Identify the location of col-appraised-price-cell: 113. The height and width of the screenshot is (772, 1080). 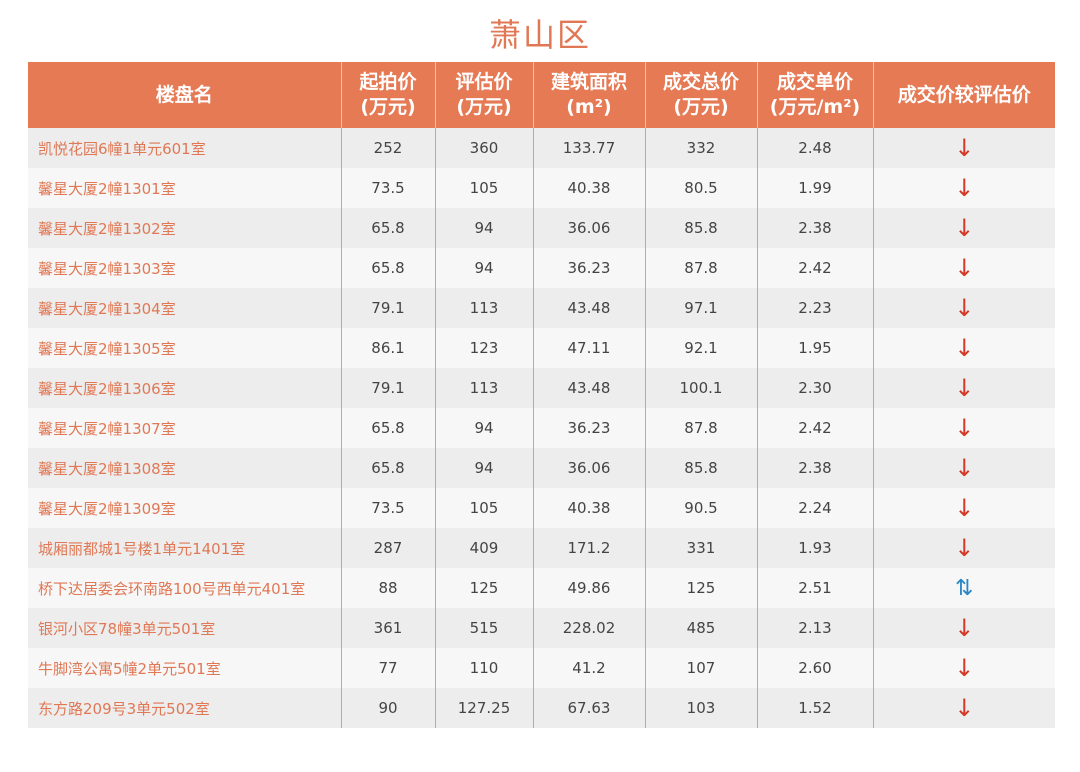
(484, 388).